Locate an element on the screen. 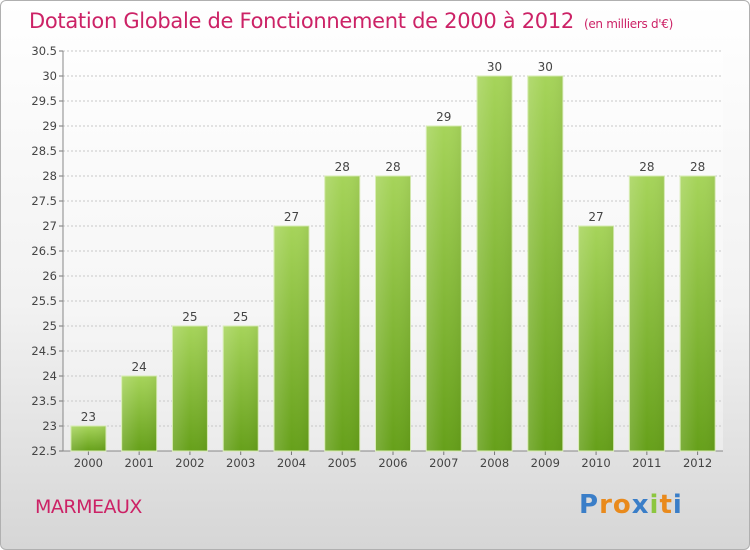 Image resolution: width=750 pixels, height=550 pixels. y-tick-label: 25.5 is located at coordinates (44, 301).